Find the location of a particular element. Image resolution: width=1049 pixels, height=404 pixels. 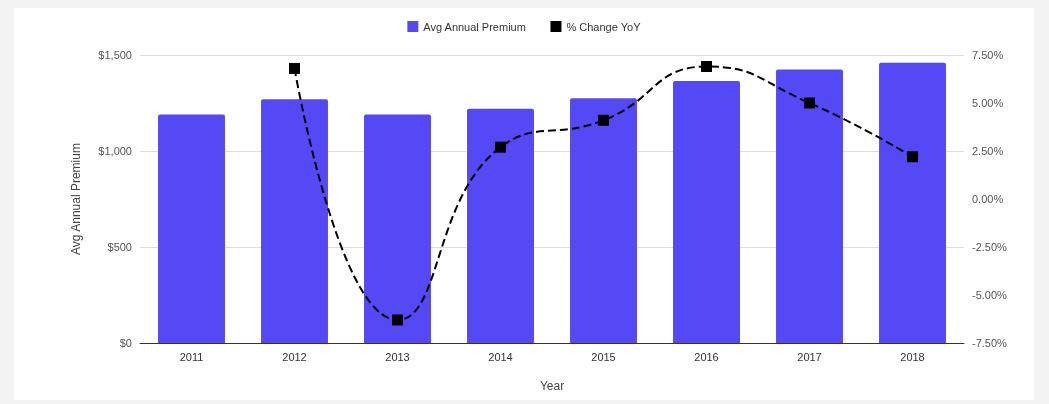

y2-tick-label: 0.00% is located at coordinates (988, 199).